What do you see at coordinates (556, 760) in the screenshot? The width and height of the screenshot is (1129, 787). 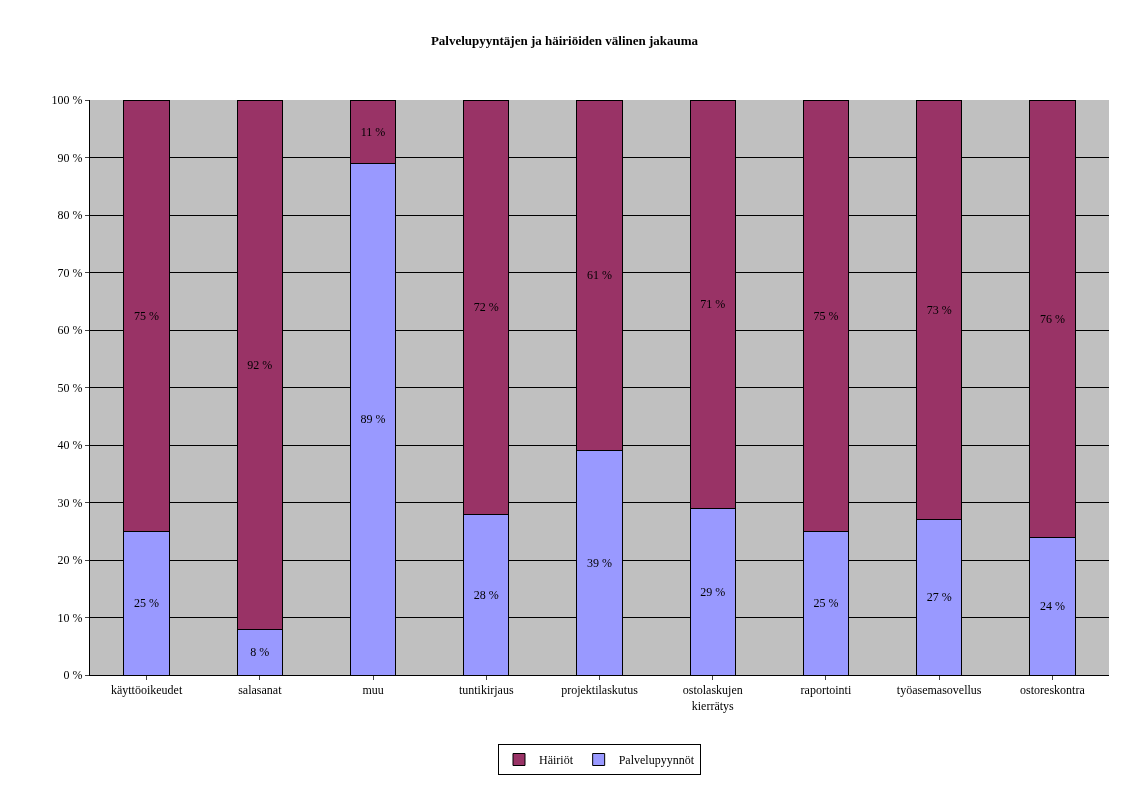 I see `legend-label: Häiriöt` at bounding box center [556, 760].